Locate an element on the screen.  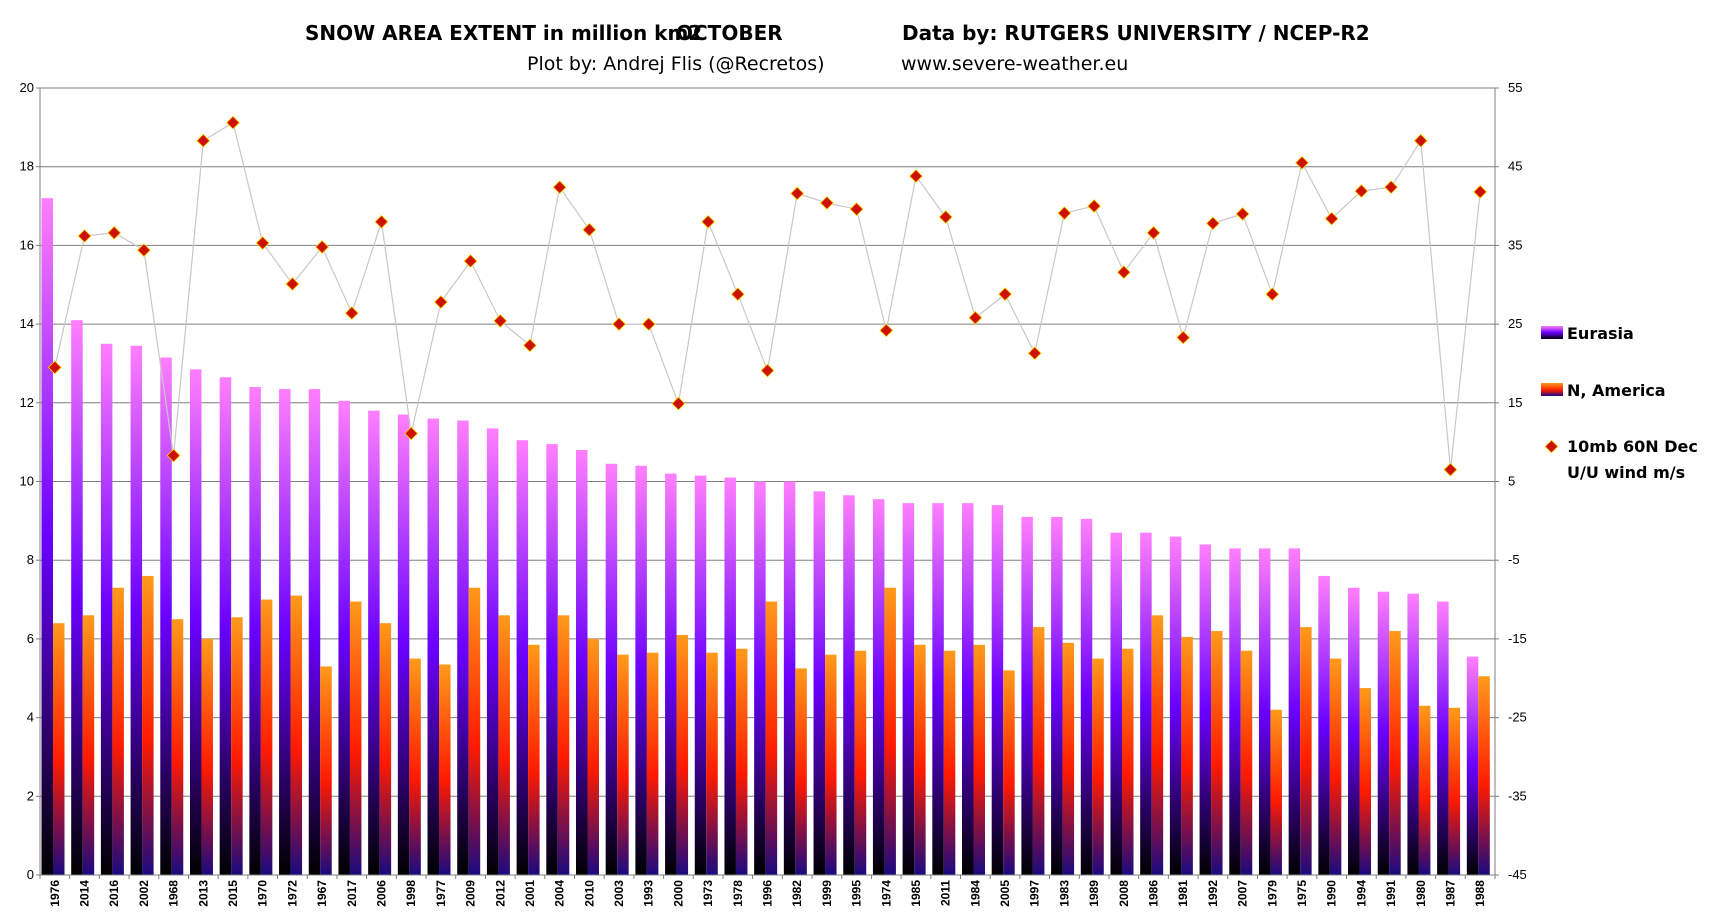
x-tick-label: 1976 is located at coordinates (55, 893).